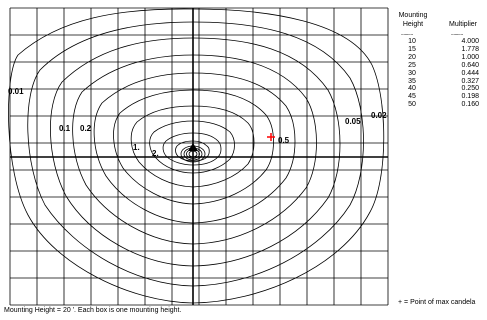 The height and width of the screenshot is (320, 487). I want to click on multiplier-cell: 0.250, so click(470, 89).